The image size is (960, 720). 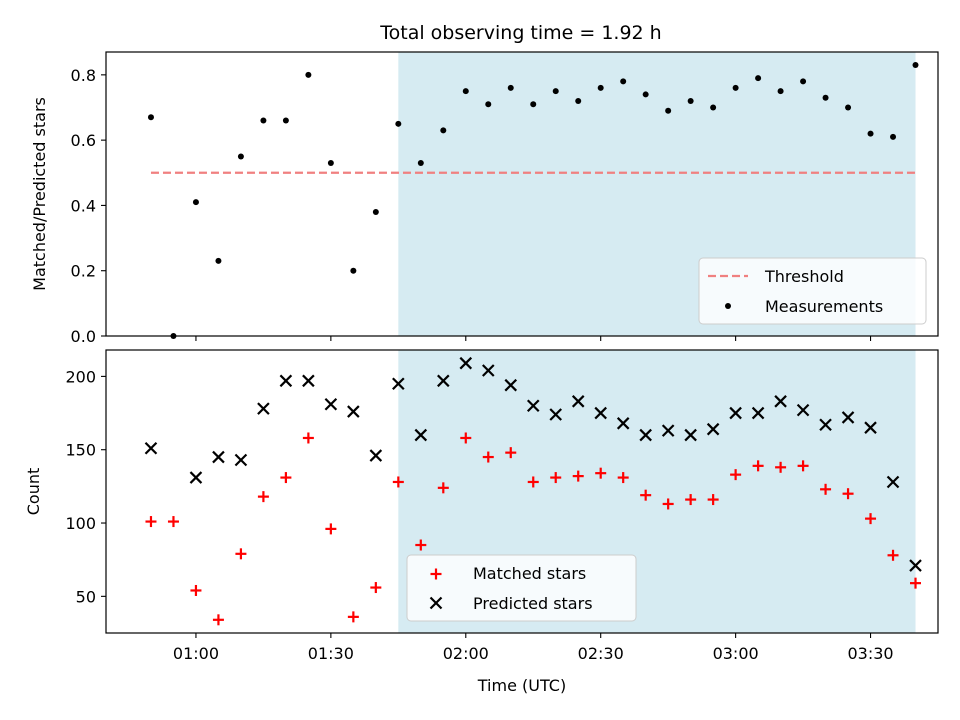 I want to click on legend: Matched stars Predicted stars, so click(x=521, y=588).